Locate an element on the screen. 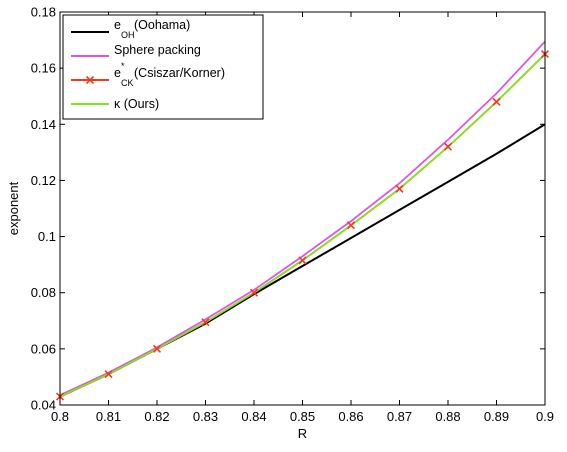 This screenshot has height=452, width=567. legend-label-sub: OH is located at coordinates (128, 35).